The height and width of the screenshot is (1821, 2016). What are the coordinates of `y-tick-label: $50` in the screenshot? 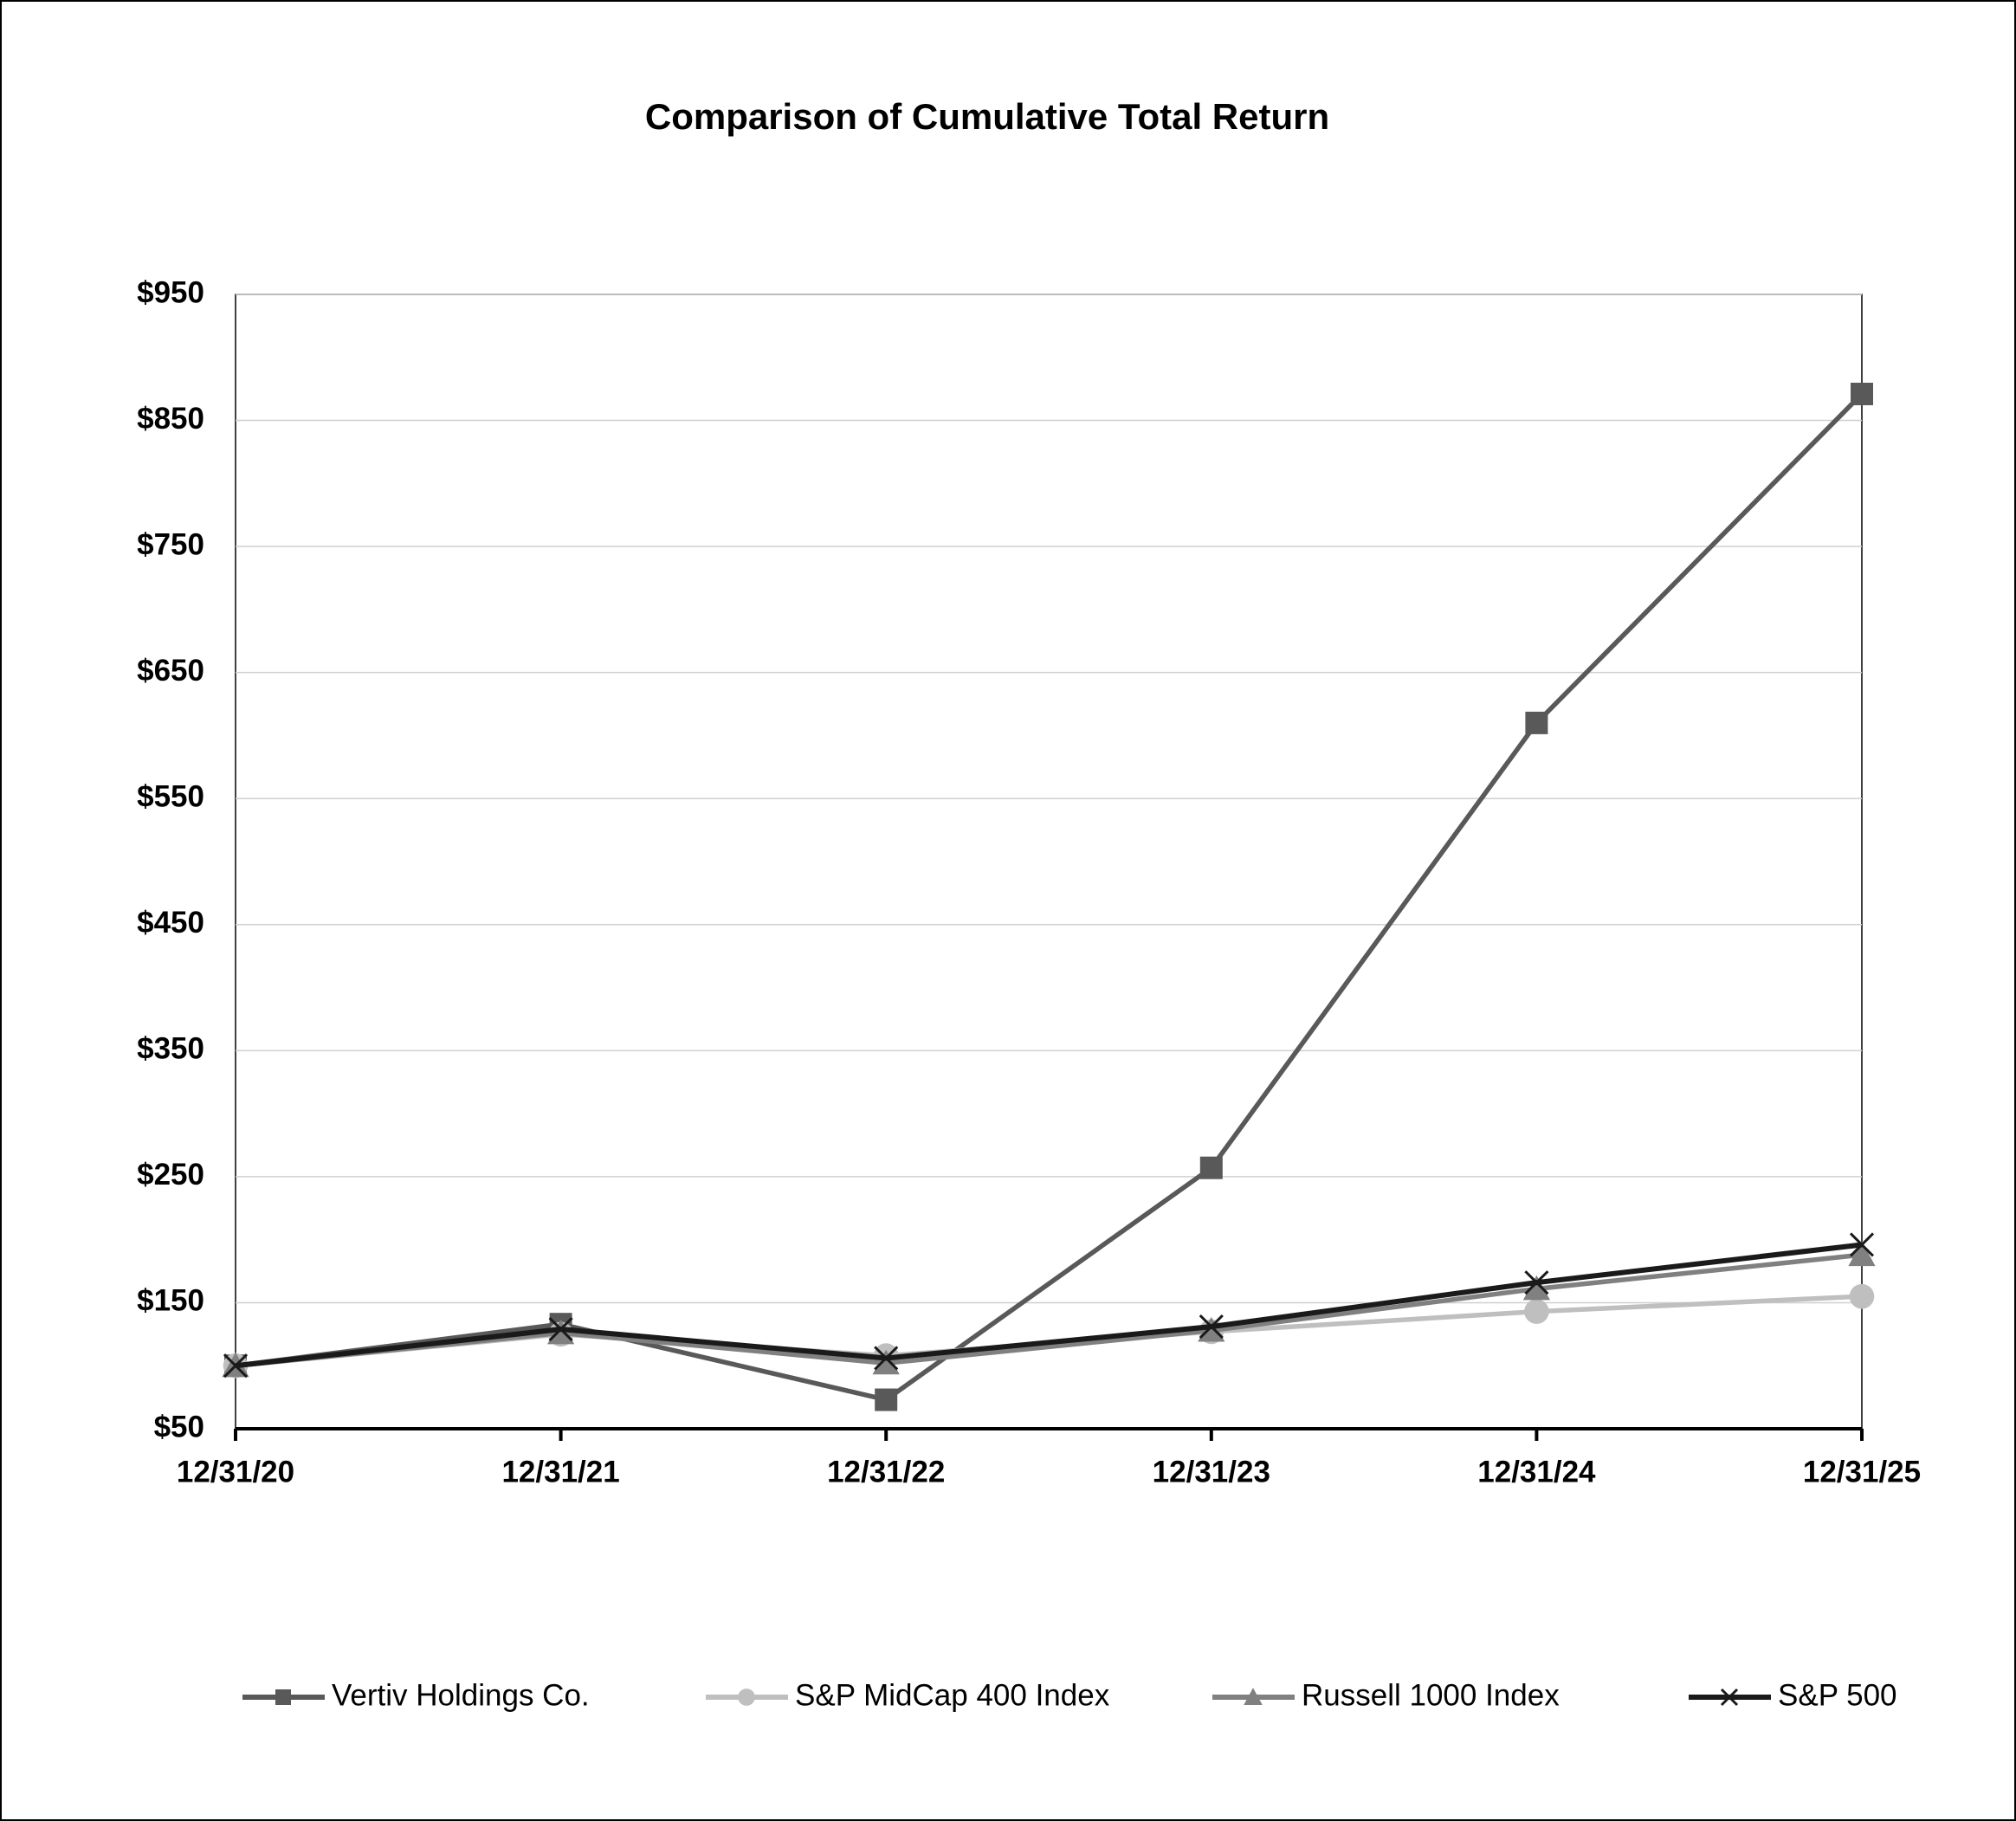 It's located at (179, 1426).